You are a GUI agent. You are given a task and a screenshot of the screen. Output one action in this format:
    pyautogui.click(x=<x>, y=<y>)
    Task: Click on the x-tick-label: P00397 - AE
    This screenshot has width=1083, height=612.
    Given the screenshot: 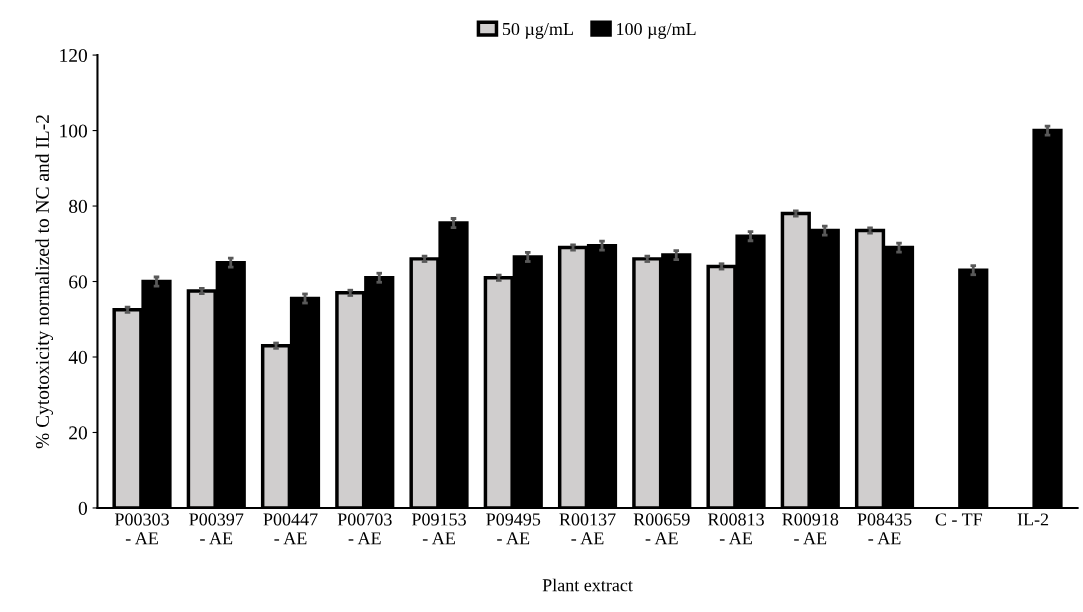 What is the action you would take?
    pyautogui.click(x=216, y=529)
    